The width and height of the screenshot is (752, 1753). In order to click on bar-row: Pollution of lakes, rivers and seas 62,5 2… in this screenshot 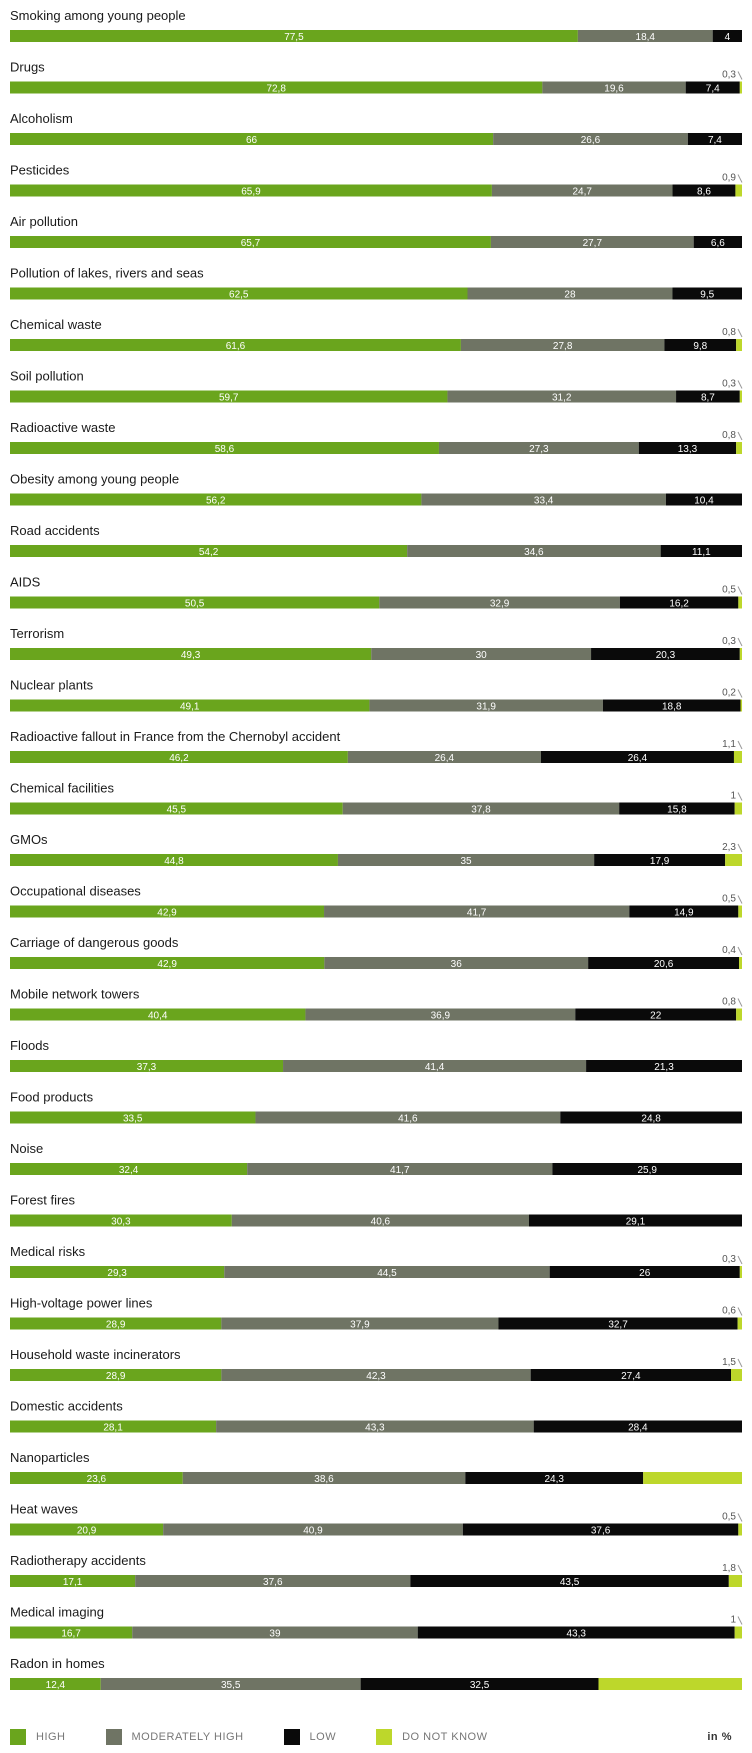, I will do `click(376, 283)`.